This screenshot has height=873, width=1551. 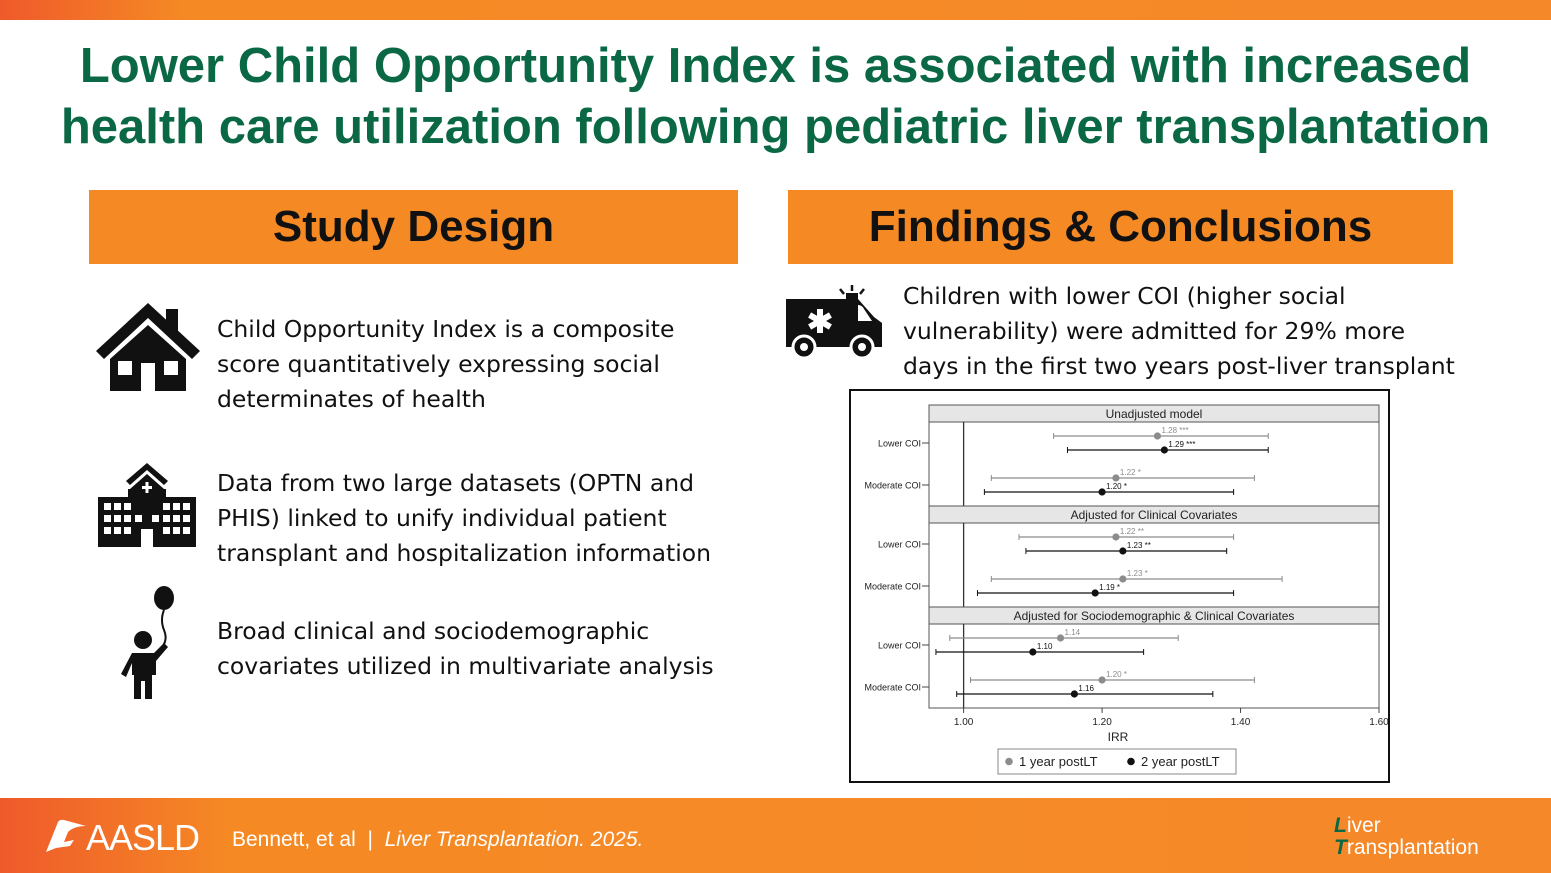 I want to click on legend-marker-2yr, so click(x=1131, y=761).